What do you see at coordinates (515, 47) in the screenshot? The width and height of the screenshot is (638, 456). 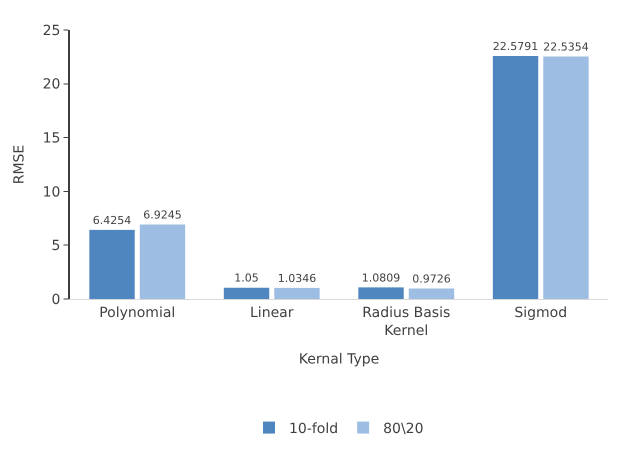 I see `data-label: 22.5791` at bounding box center [515, 47].